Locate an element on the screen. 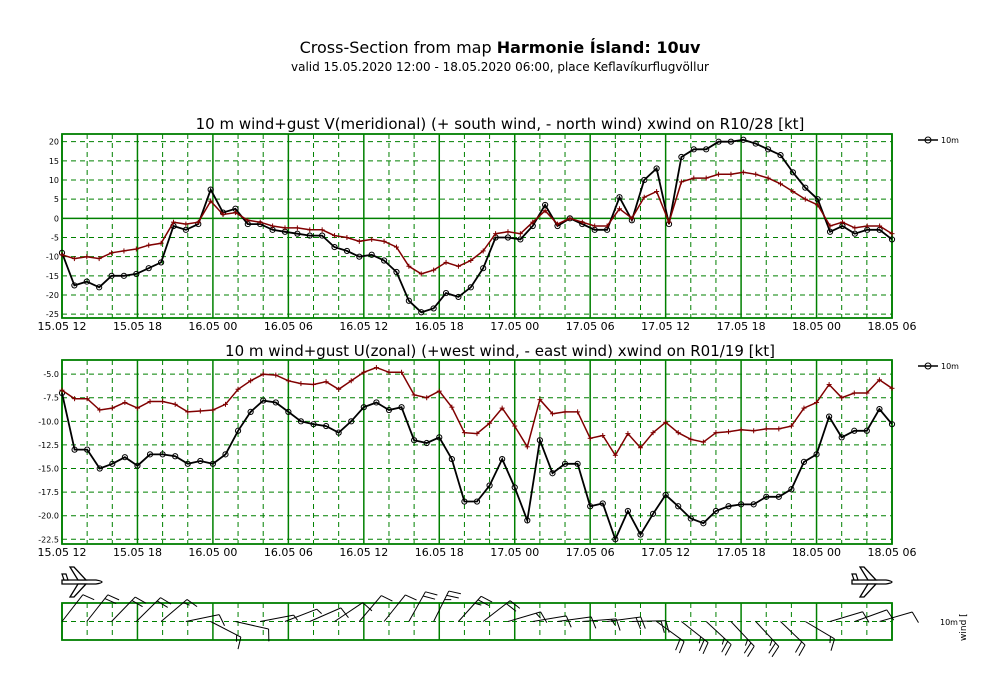 The height and width of the screenshot is (679, 1000). y-tick-label: -20 is located at coordinates (52, 295).